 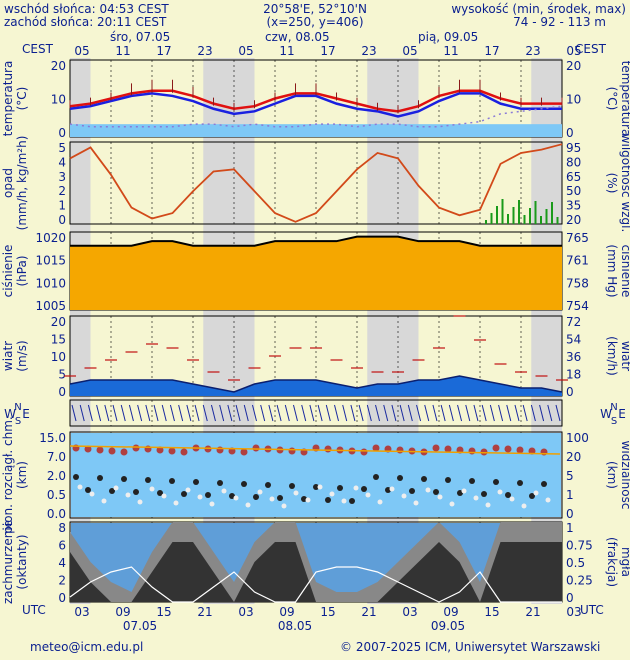 I want to click on cover-low-area, so click(x=316, y=572).